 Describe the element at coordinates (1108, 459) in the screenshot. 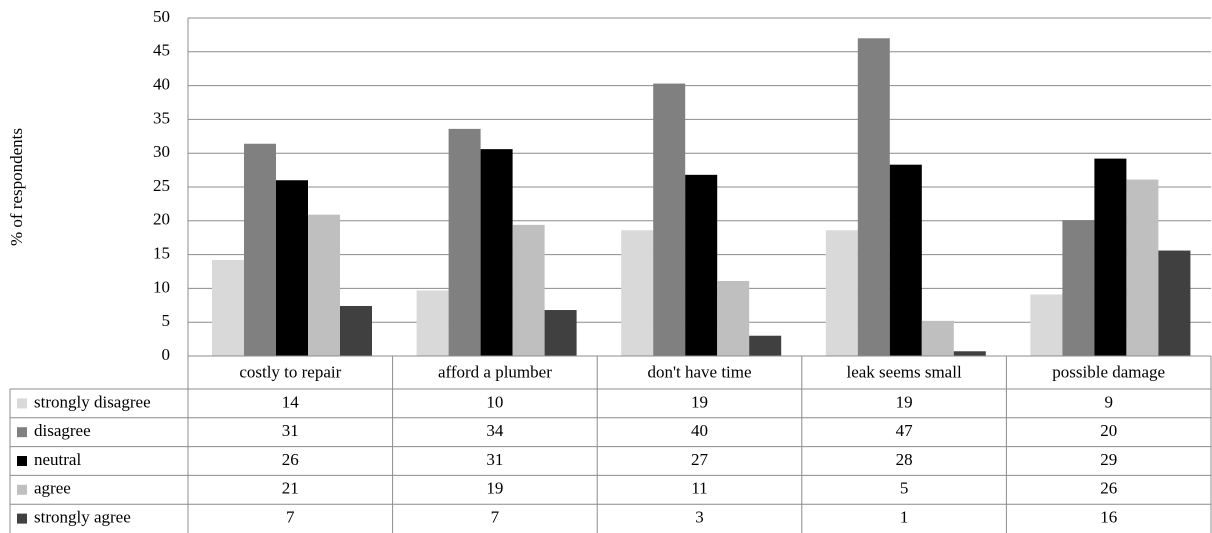

I see `table-value: 29` at that location.